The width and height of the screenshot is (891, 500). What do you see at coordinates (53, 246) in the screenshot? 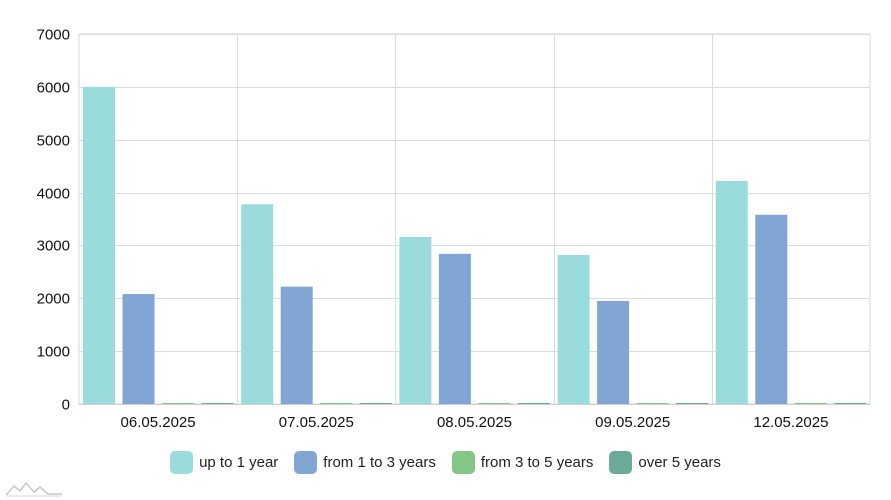
I see `y-tick-label: 3000` at bounding box center [53, 246].